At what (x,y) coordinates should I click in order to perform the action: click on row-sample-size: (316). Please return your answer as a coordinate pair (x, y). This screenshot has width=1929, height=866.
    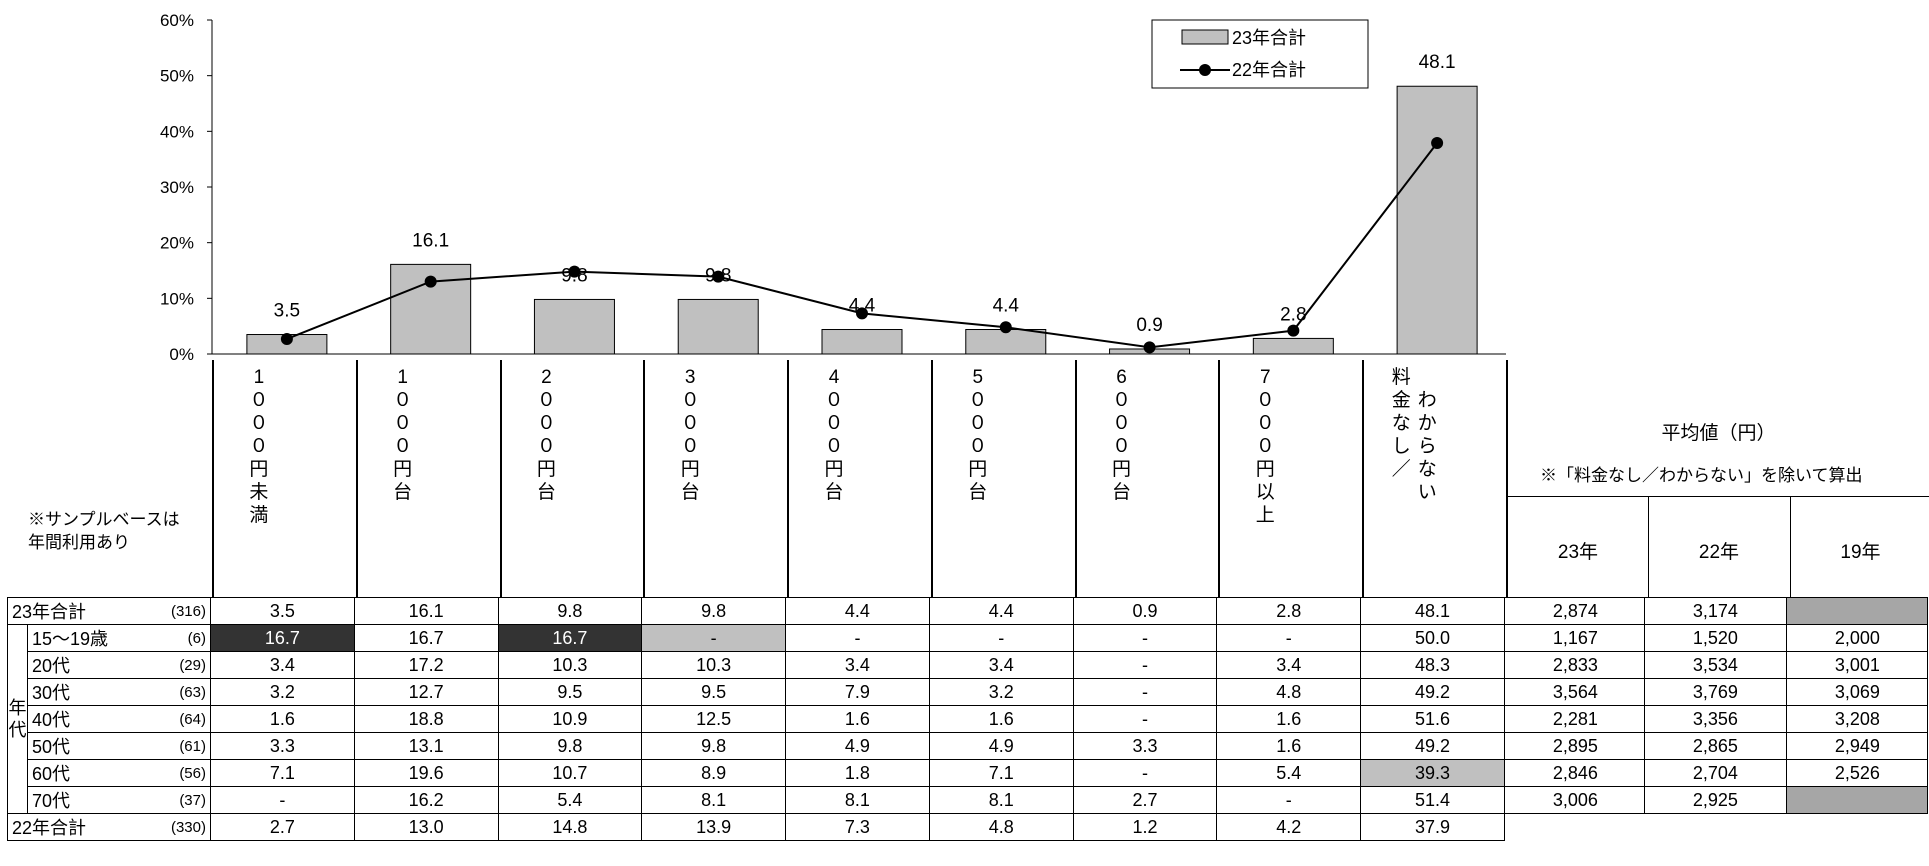
    Looking at the image, I should click on (181, 611).